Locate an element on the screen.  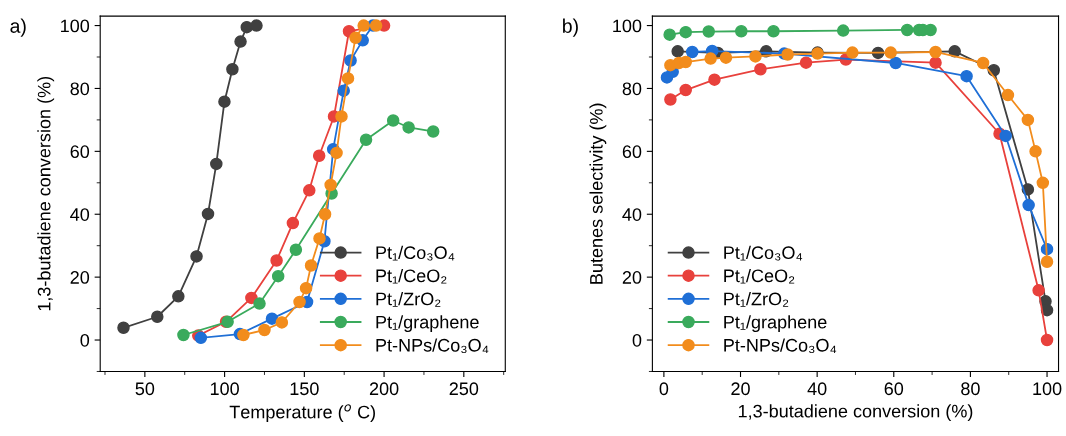
x-tick-label: 20 is located at coordinates (740, 389).